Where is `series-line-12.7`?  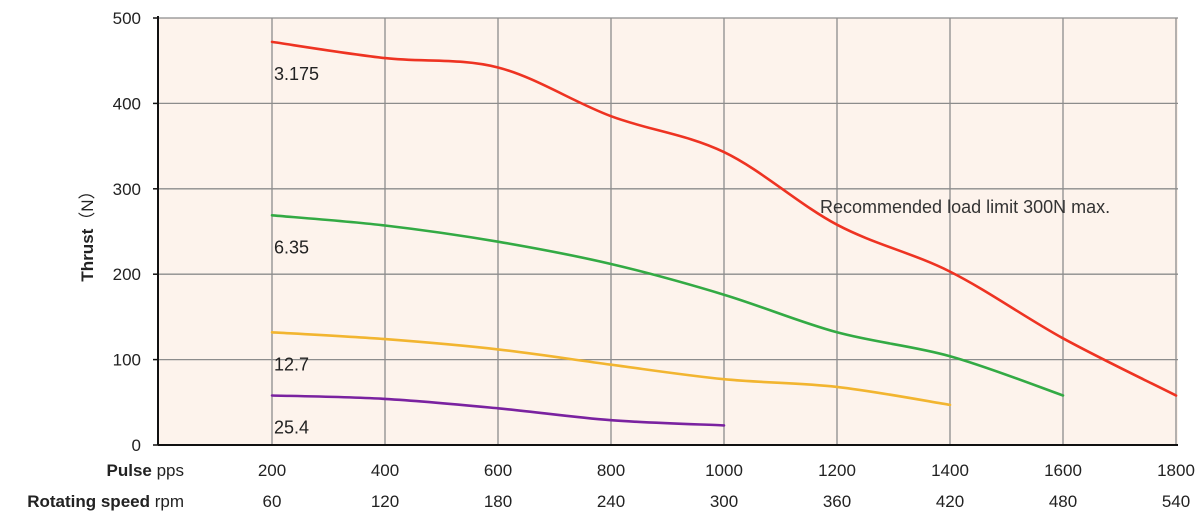 series-line-12.7 is located at coordinates (611, 369).